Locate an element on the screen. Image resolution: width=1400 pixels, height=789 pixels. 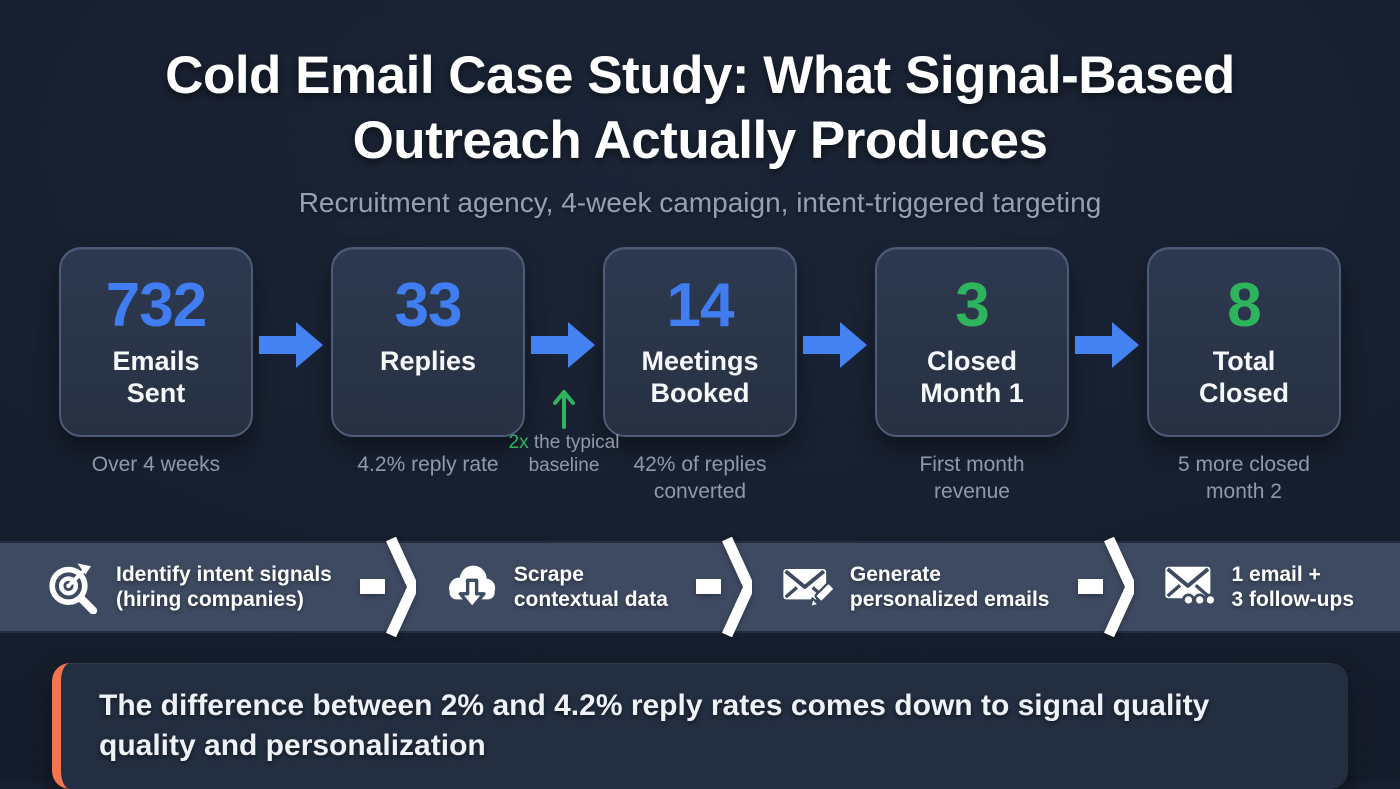
stat-label: Total Closed is located at coordinates (1244, 377).